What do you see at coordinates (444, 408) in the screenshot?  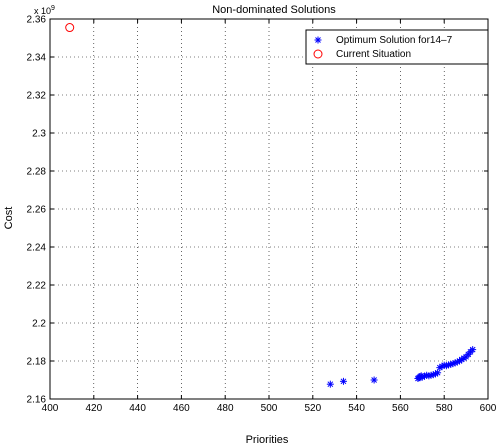 I see `x-tick-label: 580` at bounding box center [444, 408].